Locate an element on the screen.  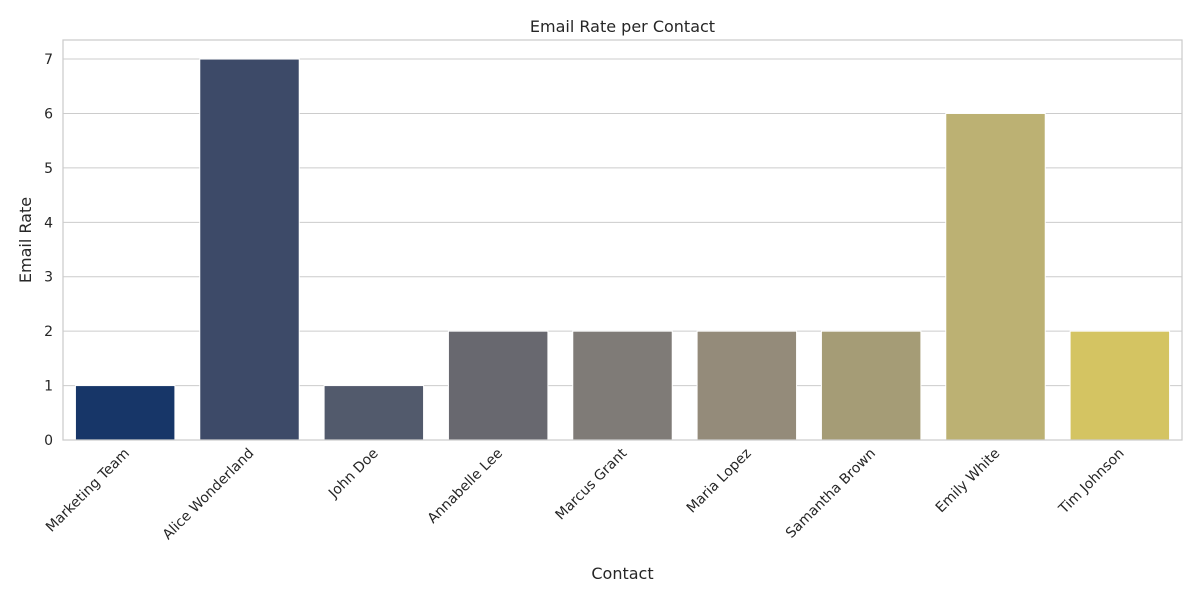
y-axis-label: Email Rate is located at coordinates (25, 240).